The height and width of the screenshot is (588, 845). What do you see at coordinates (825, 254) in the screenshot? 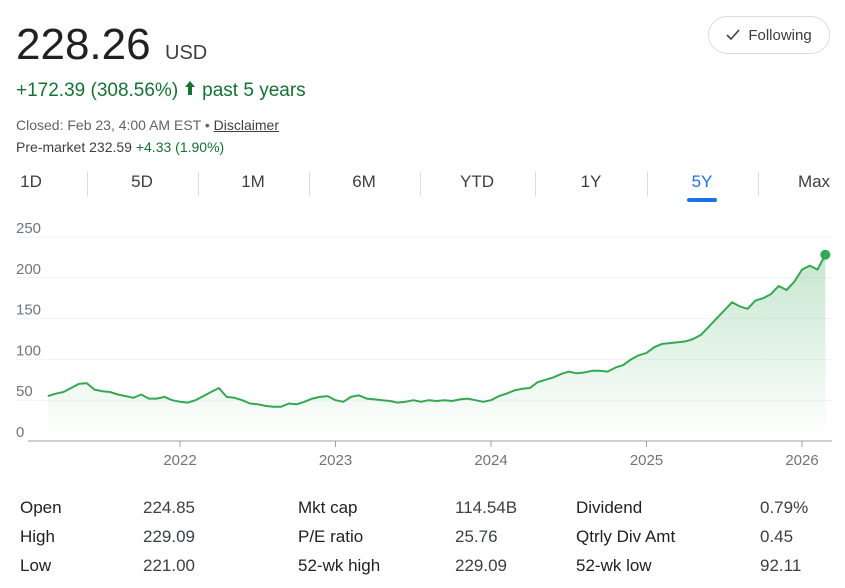
I see `last-price-point` at bounding box center [825, 254].